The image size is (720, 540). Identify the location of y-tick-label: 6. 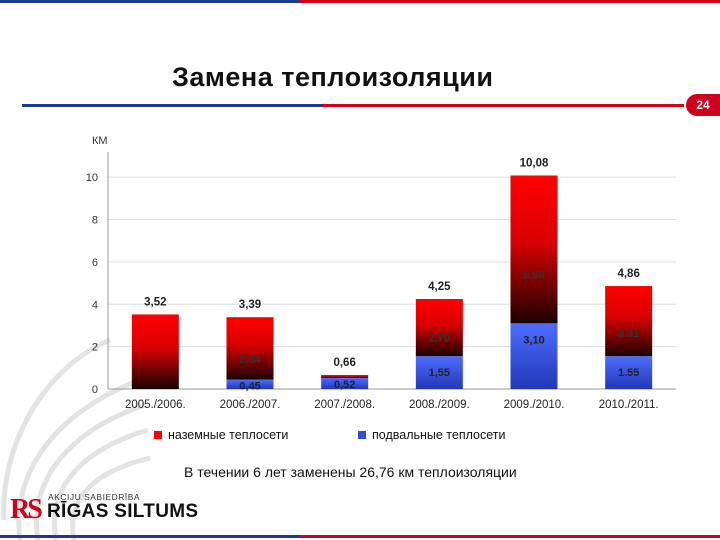
(95, 263).